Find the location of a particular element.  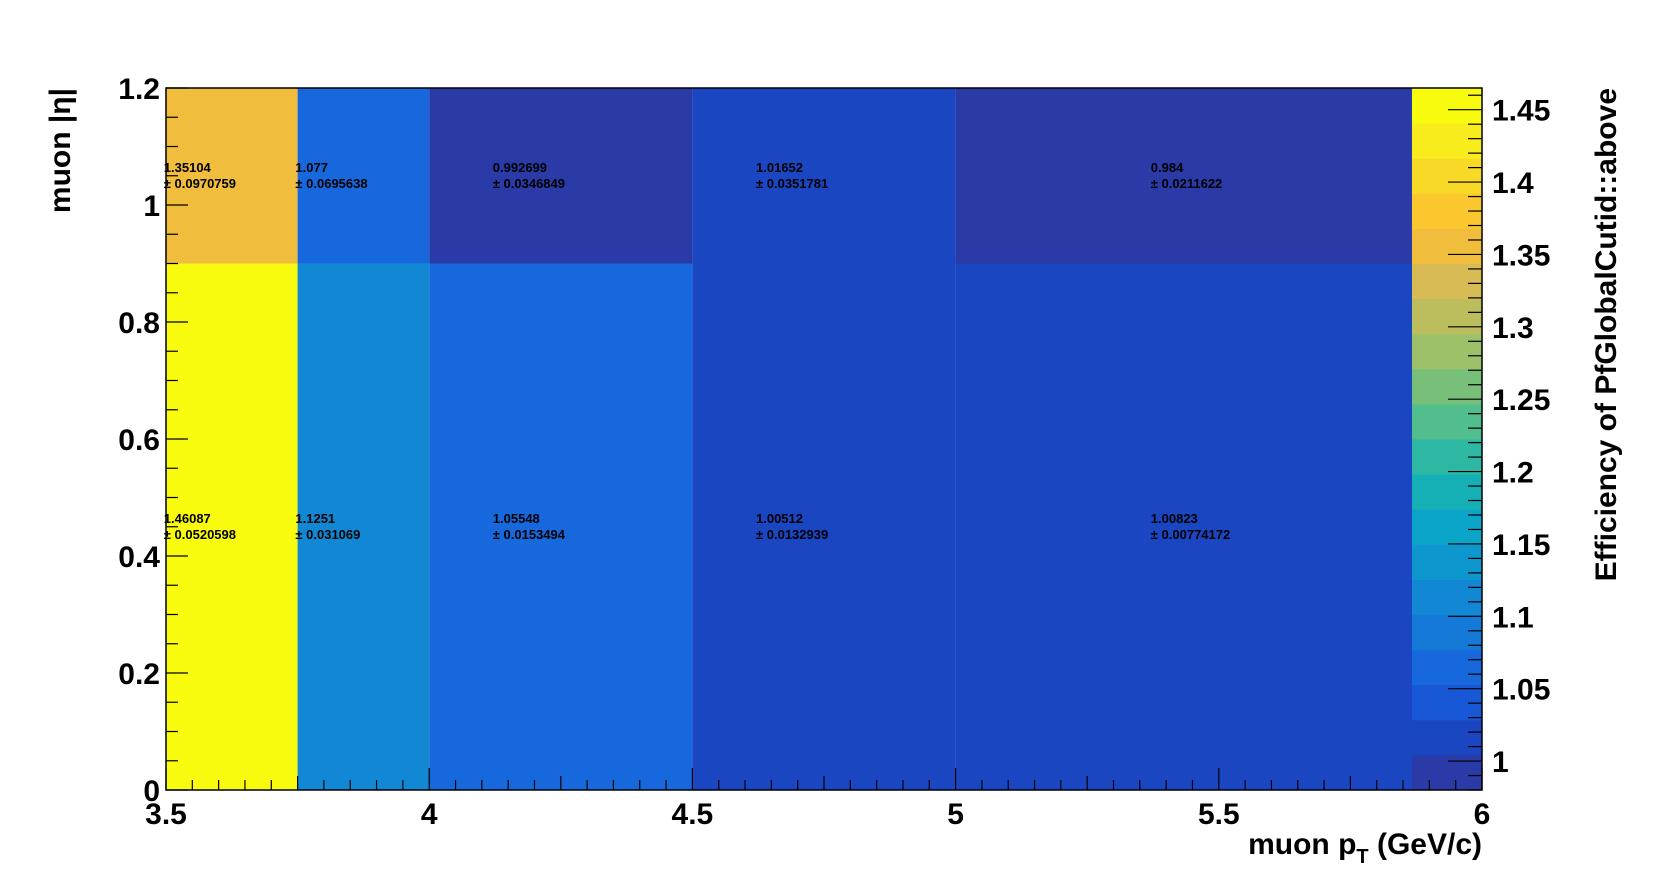

cell-error-label: ± 0.0520598 is located at coordinates (200, 534).